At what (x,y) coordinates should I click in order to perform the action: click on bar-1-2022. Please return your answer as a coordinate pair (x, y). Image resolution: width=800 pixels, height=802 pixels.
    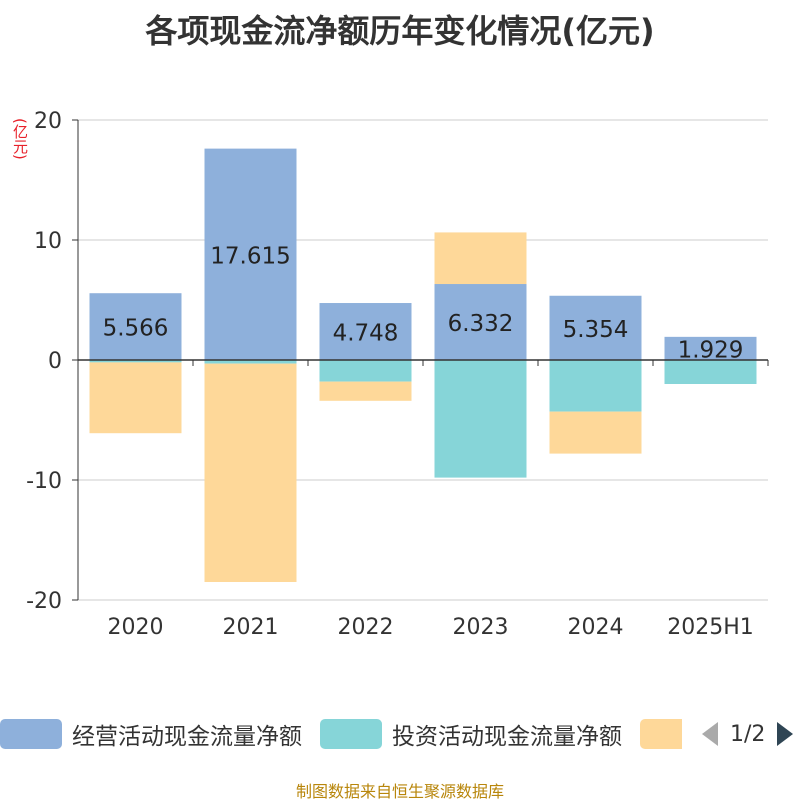
    Looking at the image, I should click on (365, 371).